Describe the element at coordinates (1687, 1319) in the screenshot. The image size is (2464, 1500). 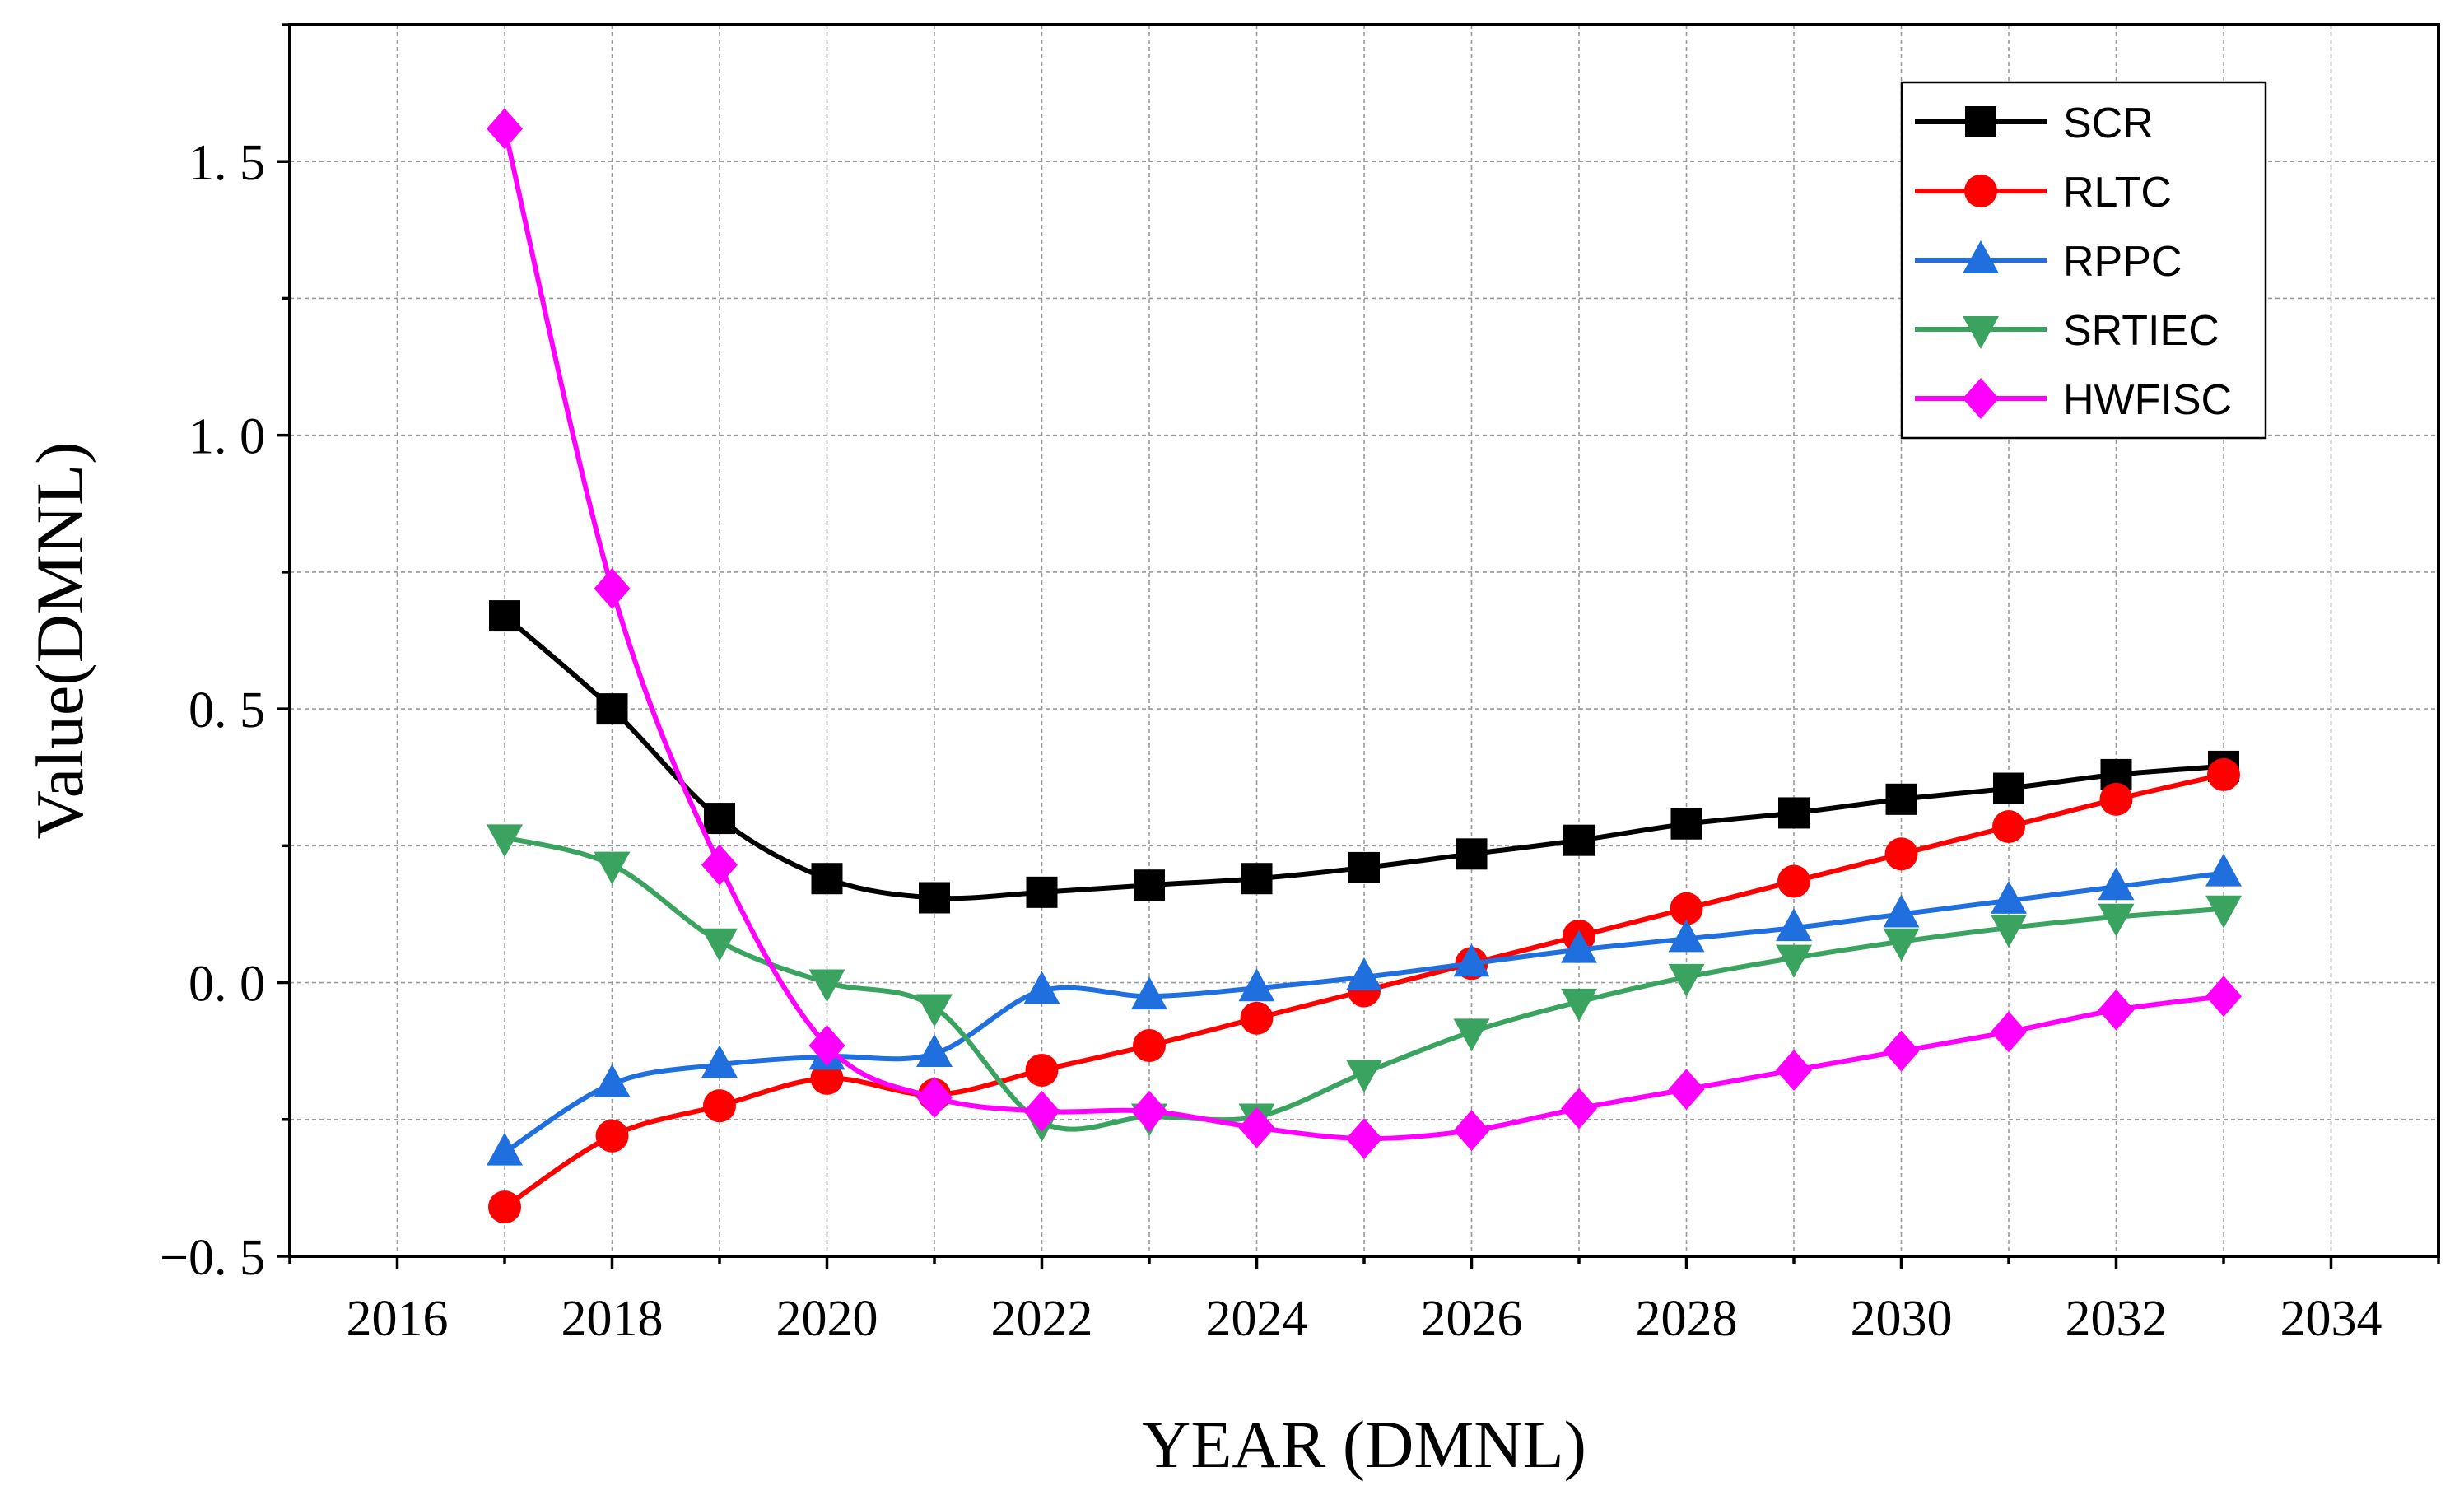
I see `x-tick-label: 2028` at that location.